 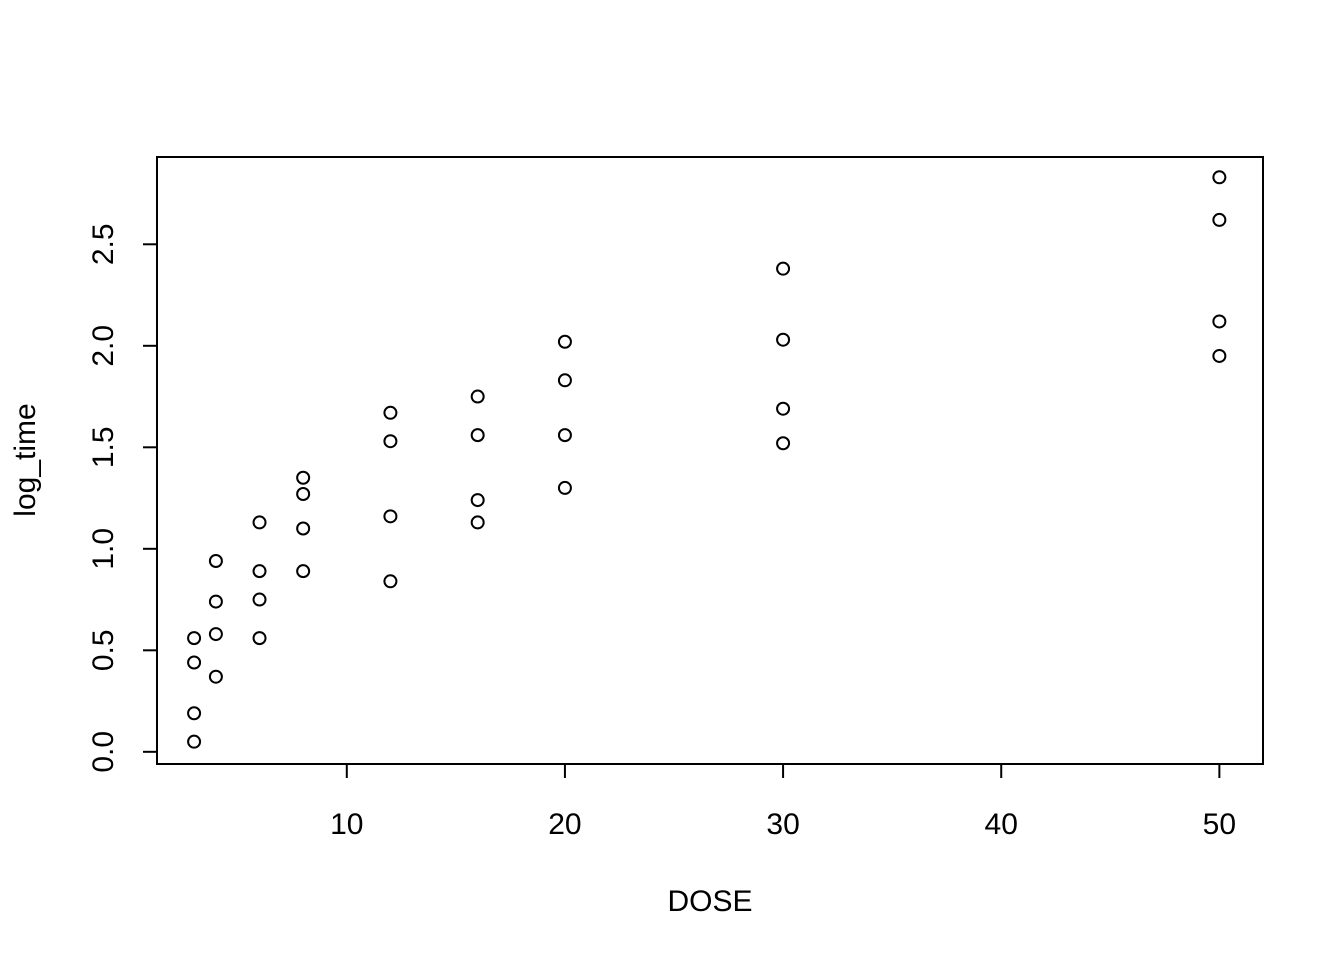 I want to click on x-axis: 10 20 30 40 50, so click(x=783, y=802).